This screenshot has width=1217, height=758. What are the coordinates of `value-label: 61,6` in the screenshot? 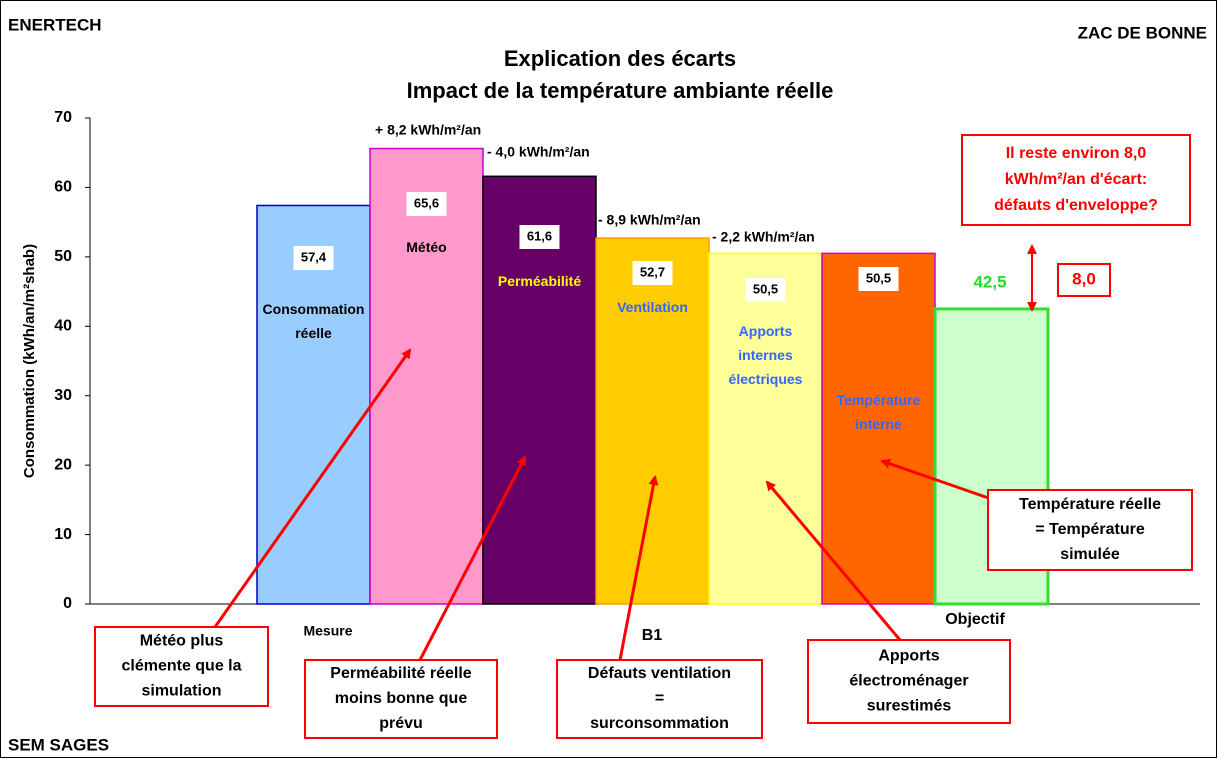 It's located at (539, 235).